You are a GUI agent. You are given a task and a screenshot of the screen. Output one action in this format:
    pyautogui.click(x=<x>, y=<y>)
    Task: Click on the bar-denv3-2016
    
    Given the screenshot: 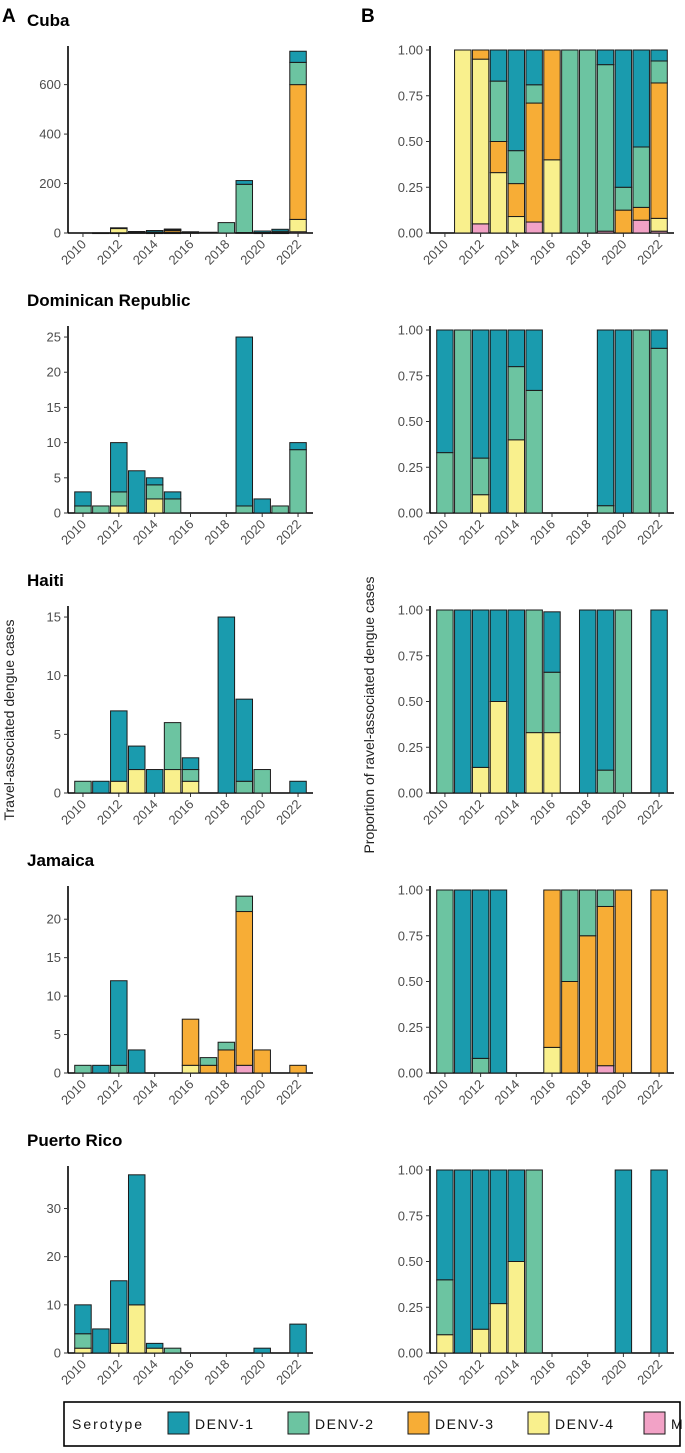 What is the action you would take?
    pyautogui.click(x=190, y=1042)
    